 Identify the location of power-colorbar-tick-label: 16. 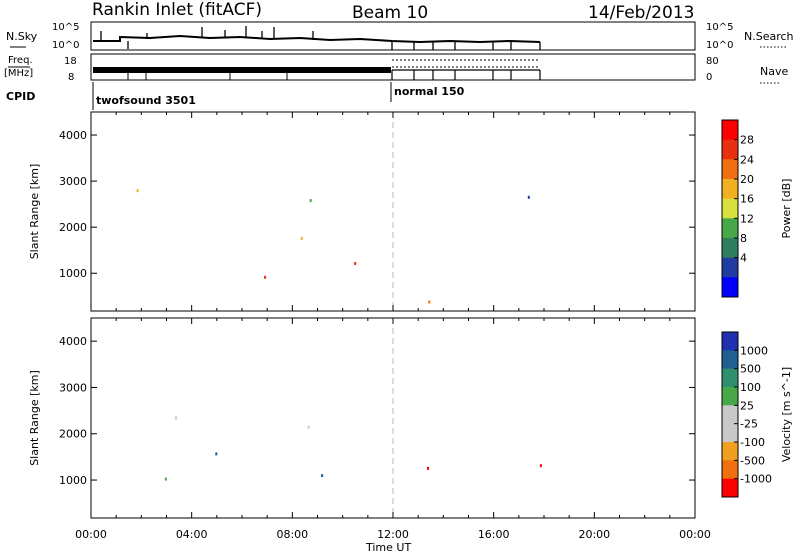
(747, 199).